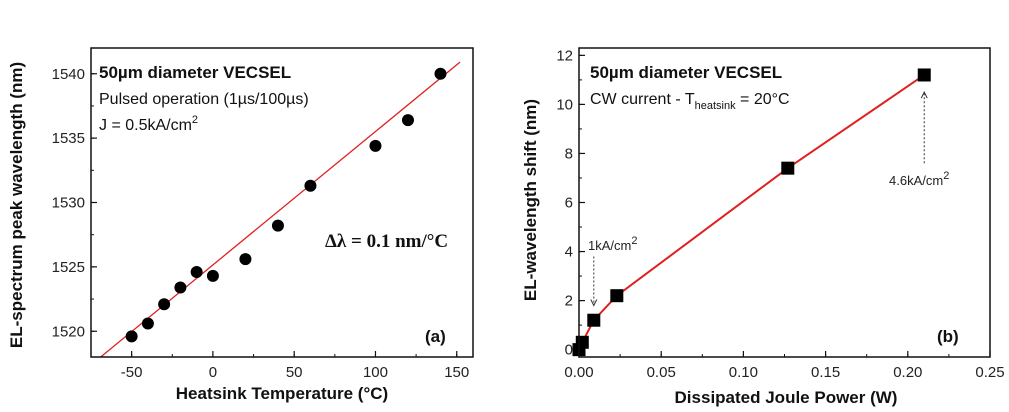 This screenshot has width=1009, height=412. Describe the element at coordinates (634, 241) in the screenshot. I see `panel-b-low-sup: 2` at that location.